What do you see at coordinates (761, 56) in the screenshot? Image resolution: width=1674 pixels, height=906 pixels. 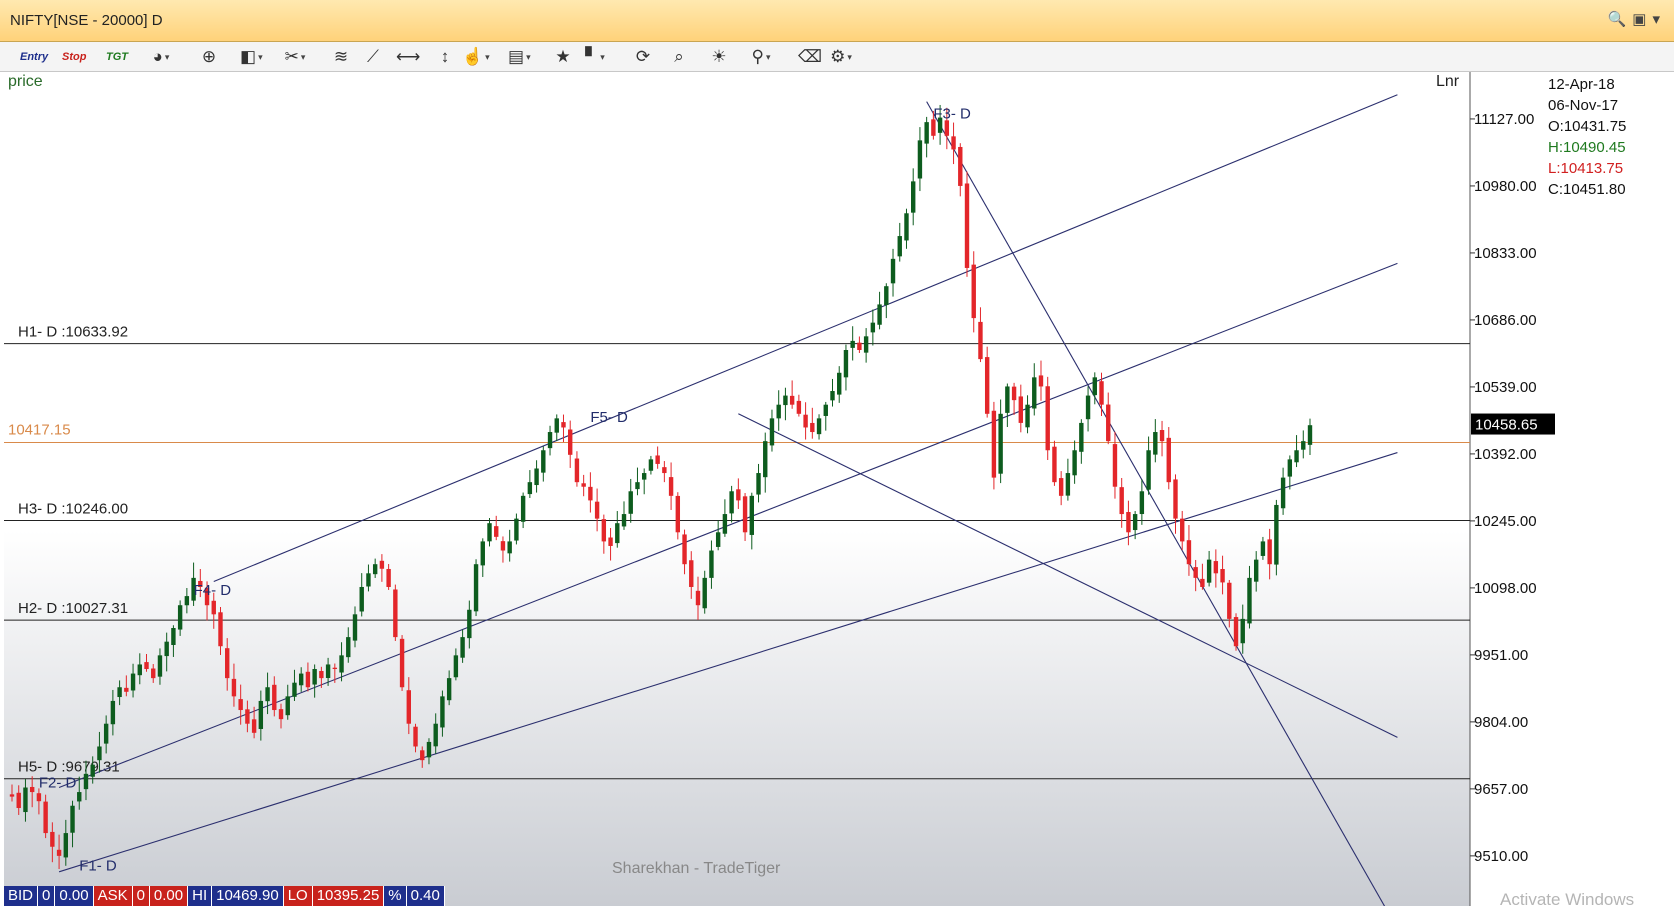 I see `search-icon: ⚲ ▾` at bounding box center [761, 56].